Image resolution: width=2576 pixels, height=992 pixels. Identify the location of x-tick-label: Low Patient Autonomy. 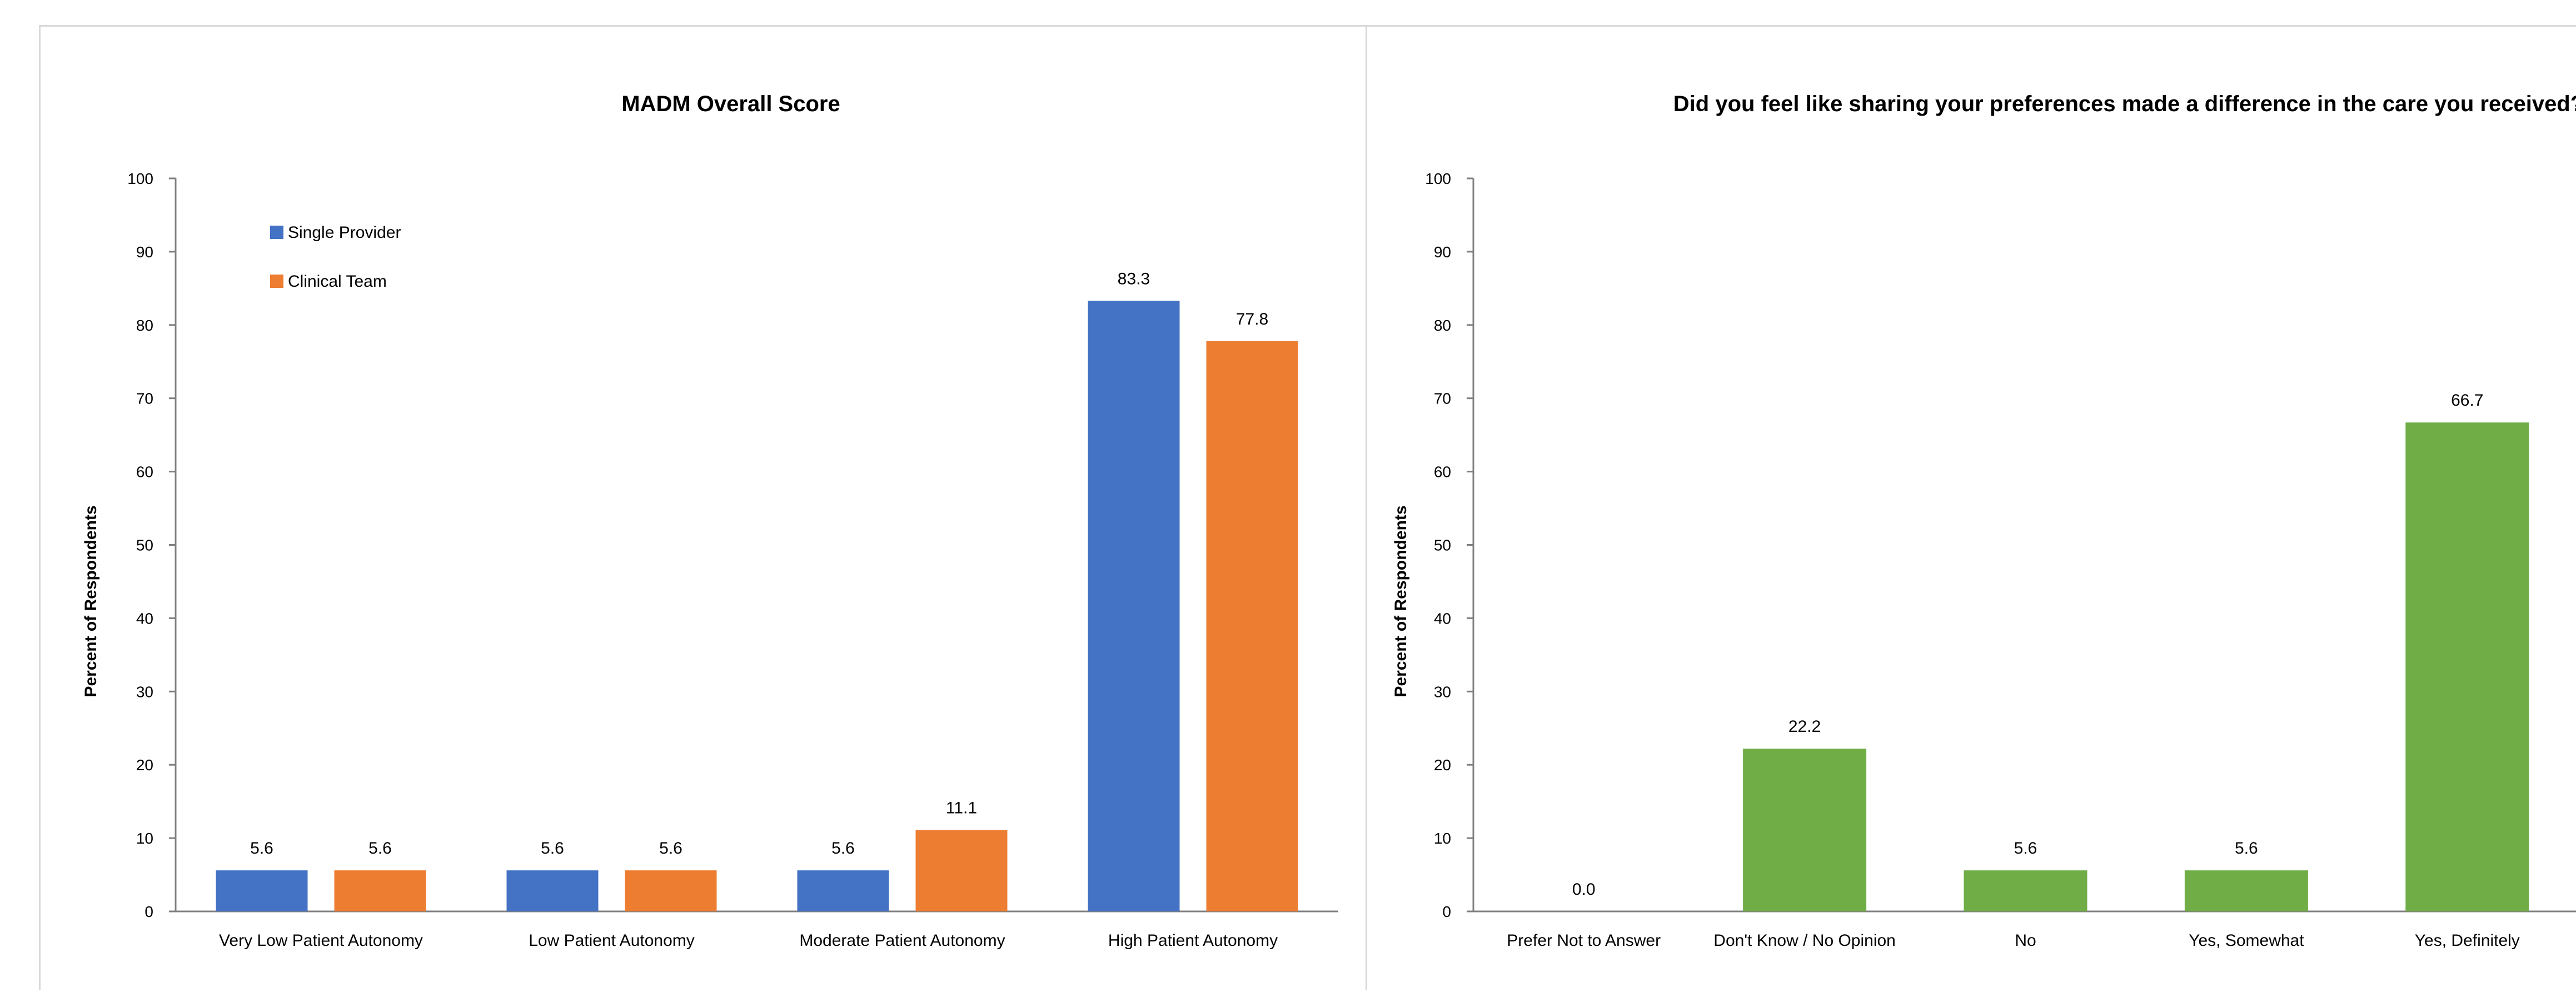
(612, 940).